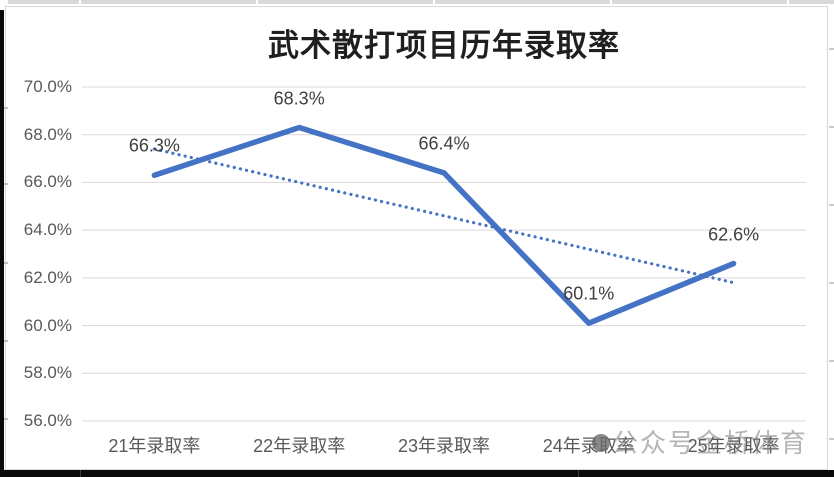 This screenshot has height=477, width=834. What do you see at coordinates (299, 98) in the screenshot?
I see `data-label: 68.3%` at bounding box center [299, 98].